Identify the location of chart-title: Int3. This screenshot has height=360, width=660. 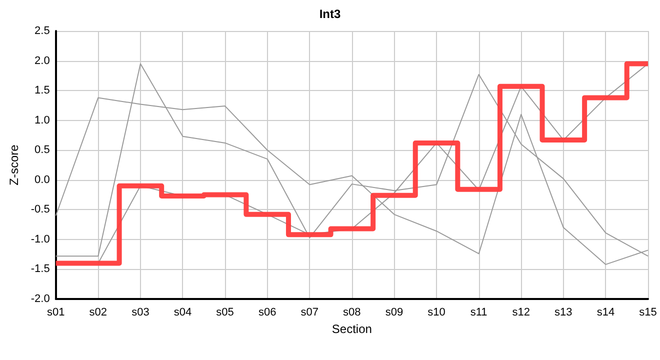
(330, 14).